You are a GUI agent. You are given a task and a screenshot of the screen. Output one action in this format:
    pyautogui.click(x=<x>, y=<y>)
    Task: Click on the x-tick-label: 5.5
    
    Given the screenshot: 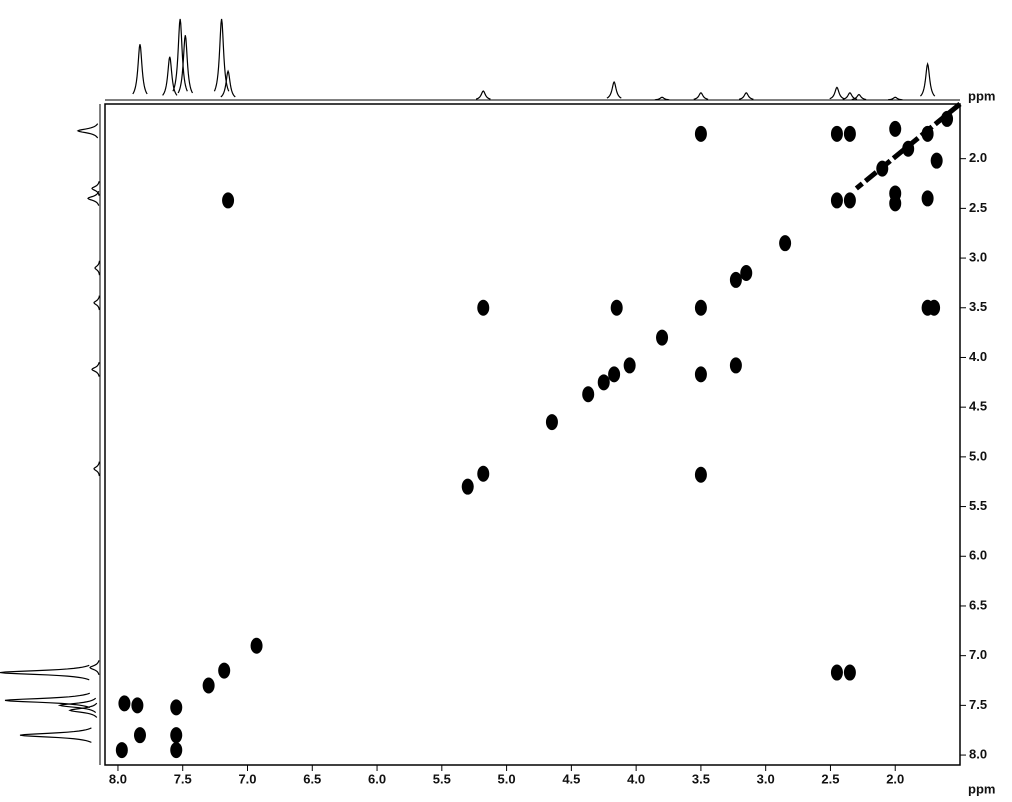 What is the action you would take?
    pyautogui.click(x=442, y=778)
    